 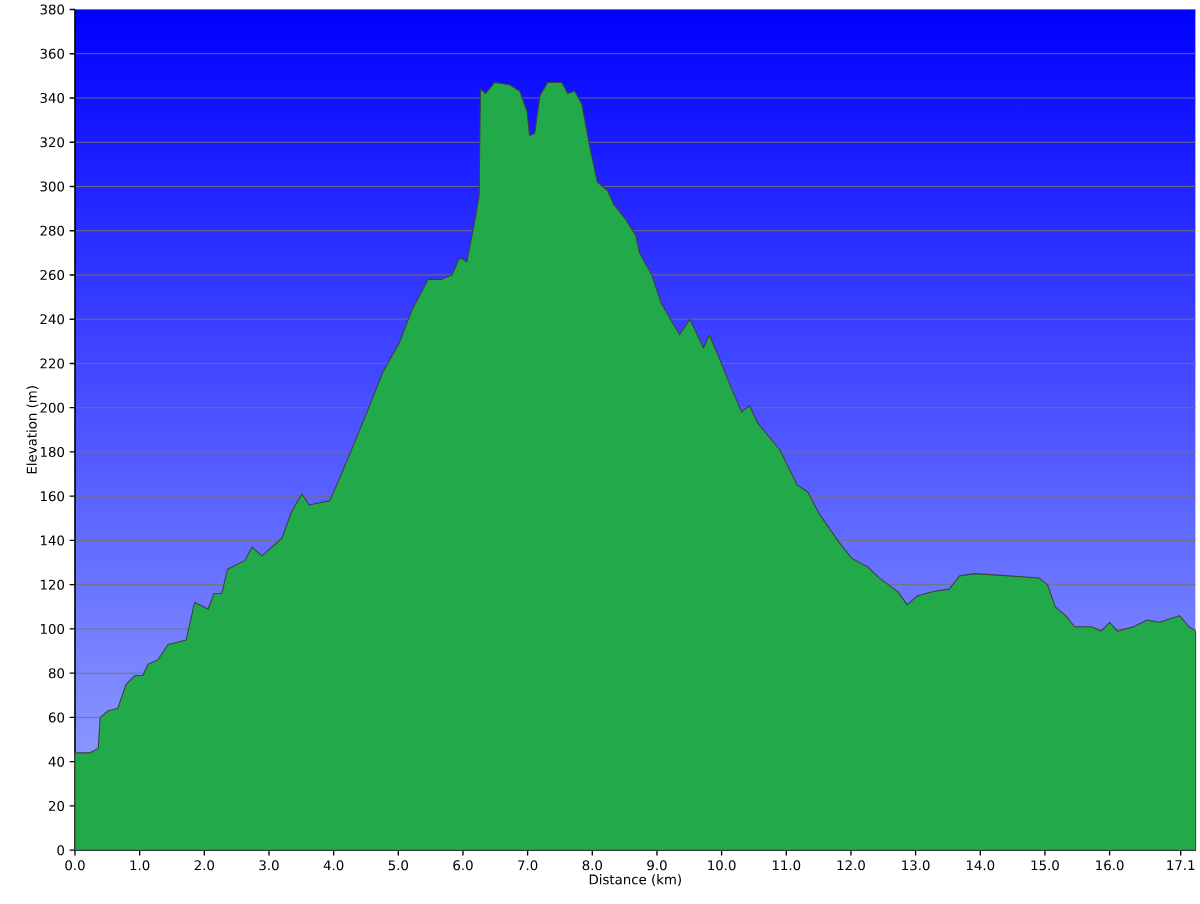 I want to click on x-axis-title: Distance (km), so click(x=635, y=880).